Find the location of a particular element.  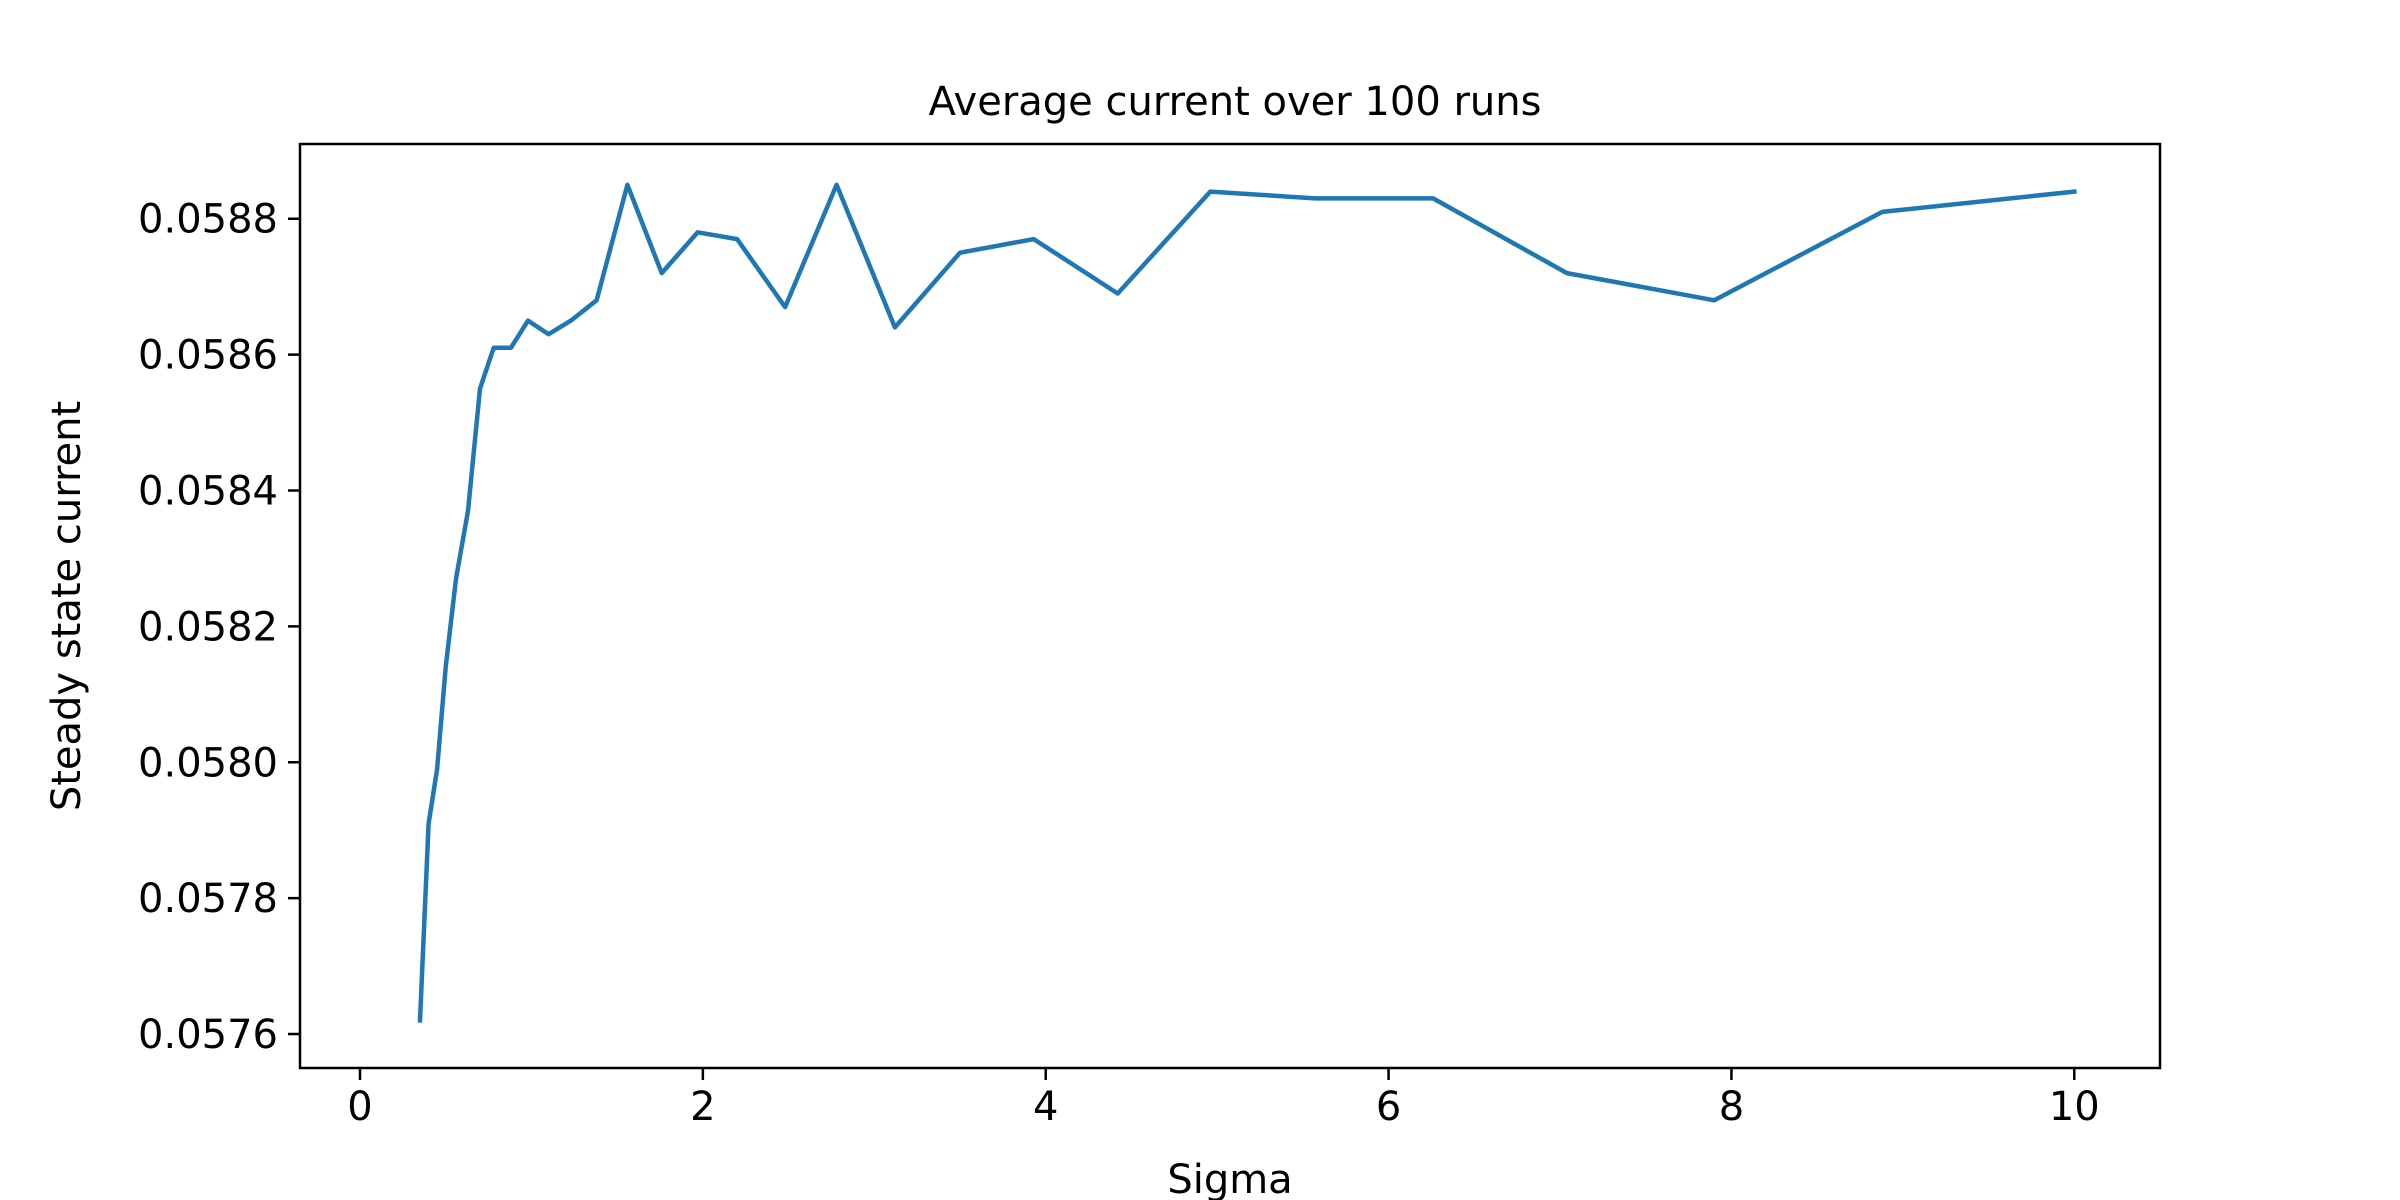

y-tick-label: 0.0588 is located at coordinates (208, 220).